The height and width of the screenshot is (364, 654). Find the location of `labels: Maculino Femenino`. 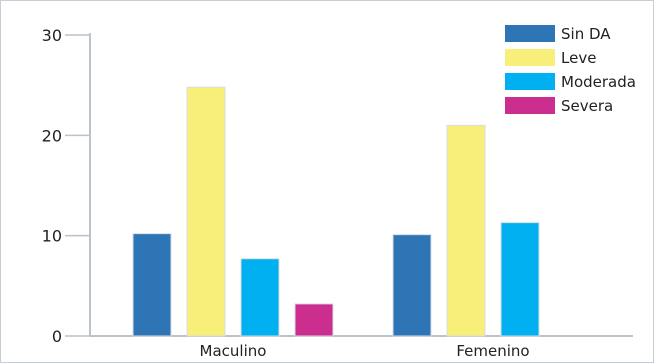

labels: Maculino Femenino is located at coordinates (365, 351).